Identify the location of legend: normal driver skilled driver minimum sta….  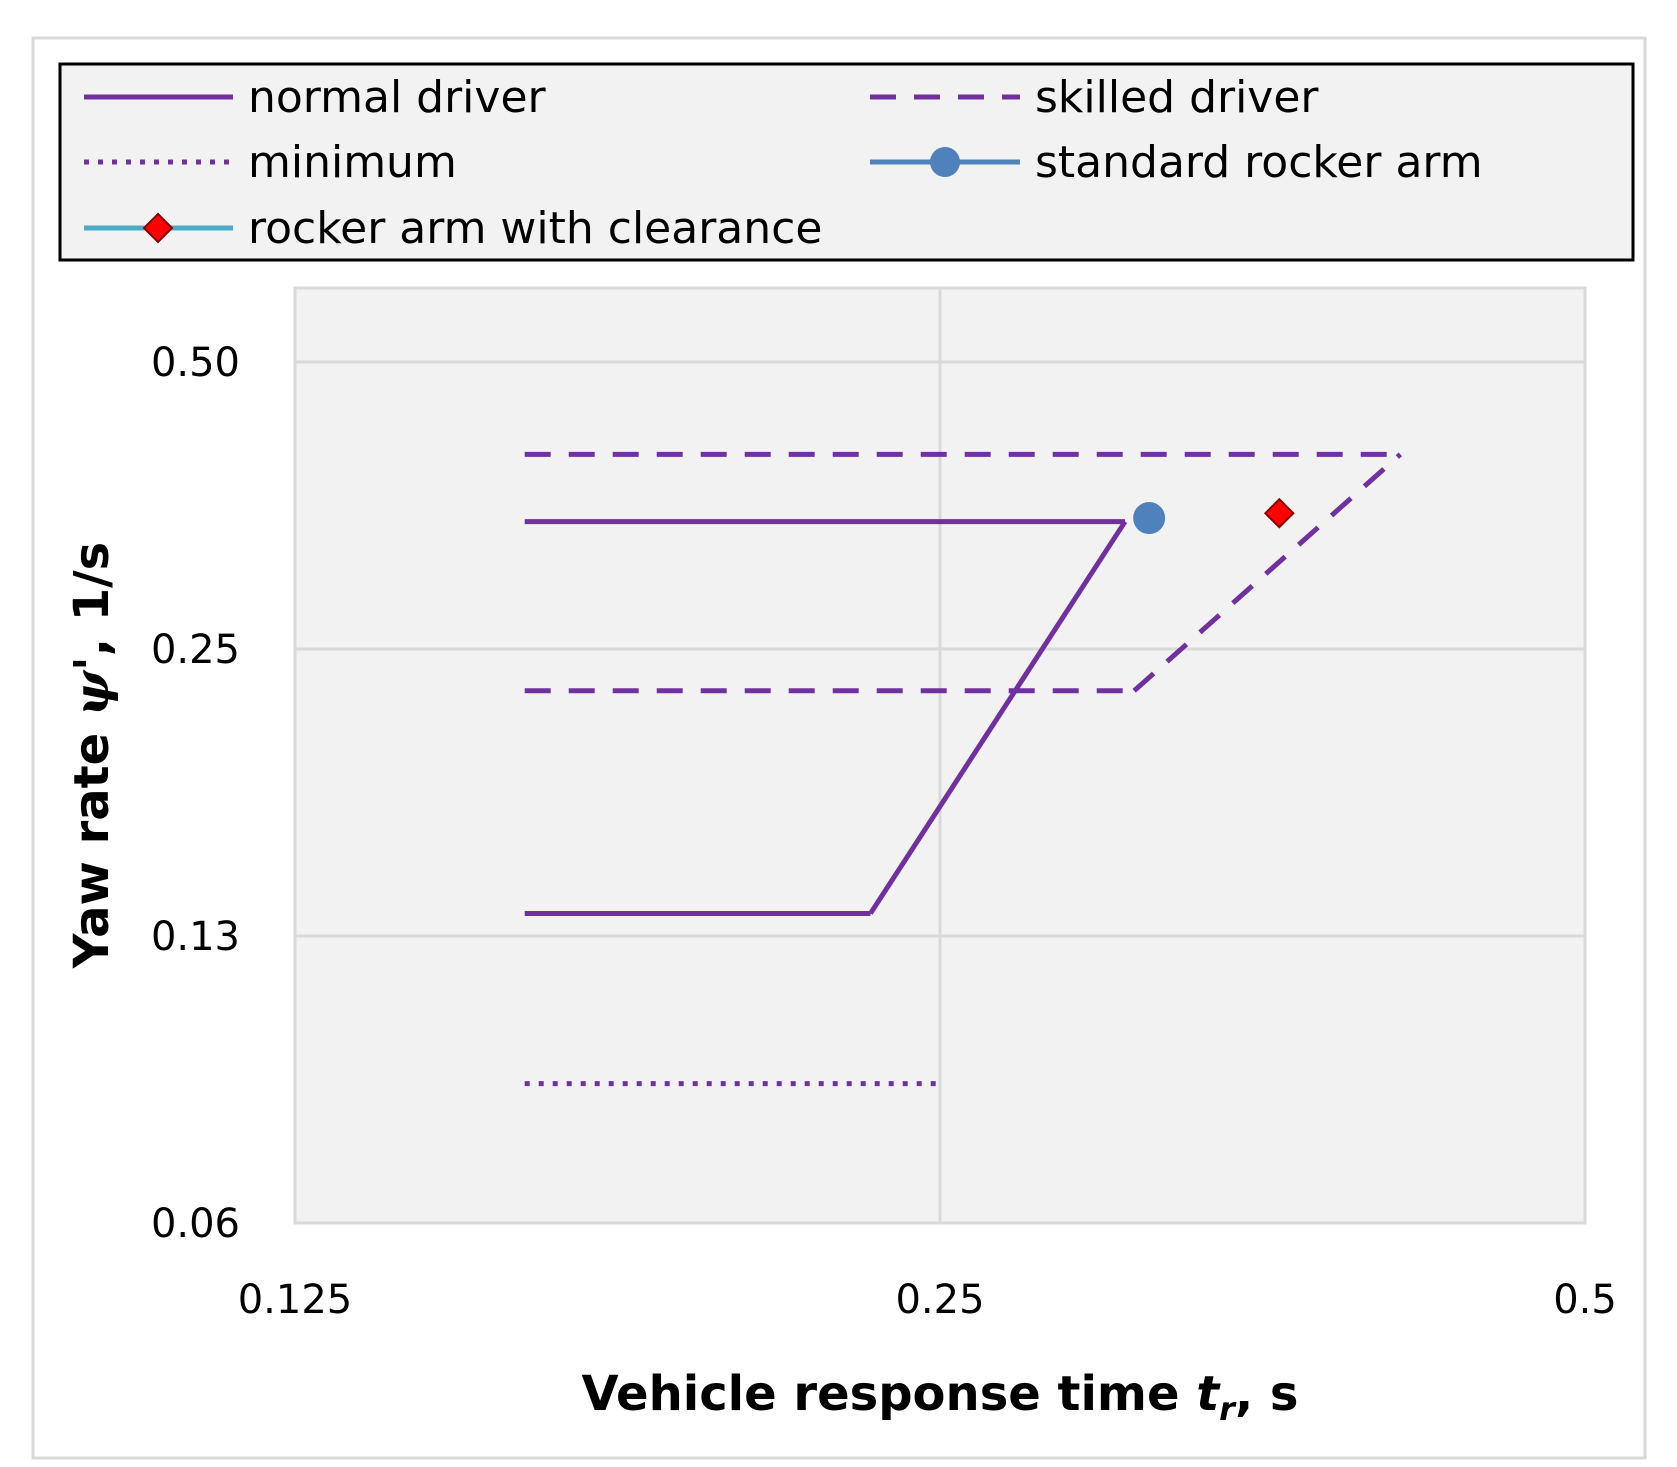
(846, 162).